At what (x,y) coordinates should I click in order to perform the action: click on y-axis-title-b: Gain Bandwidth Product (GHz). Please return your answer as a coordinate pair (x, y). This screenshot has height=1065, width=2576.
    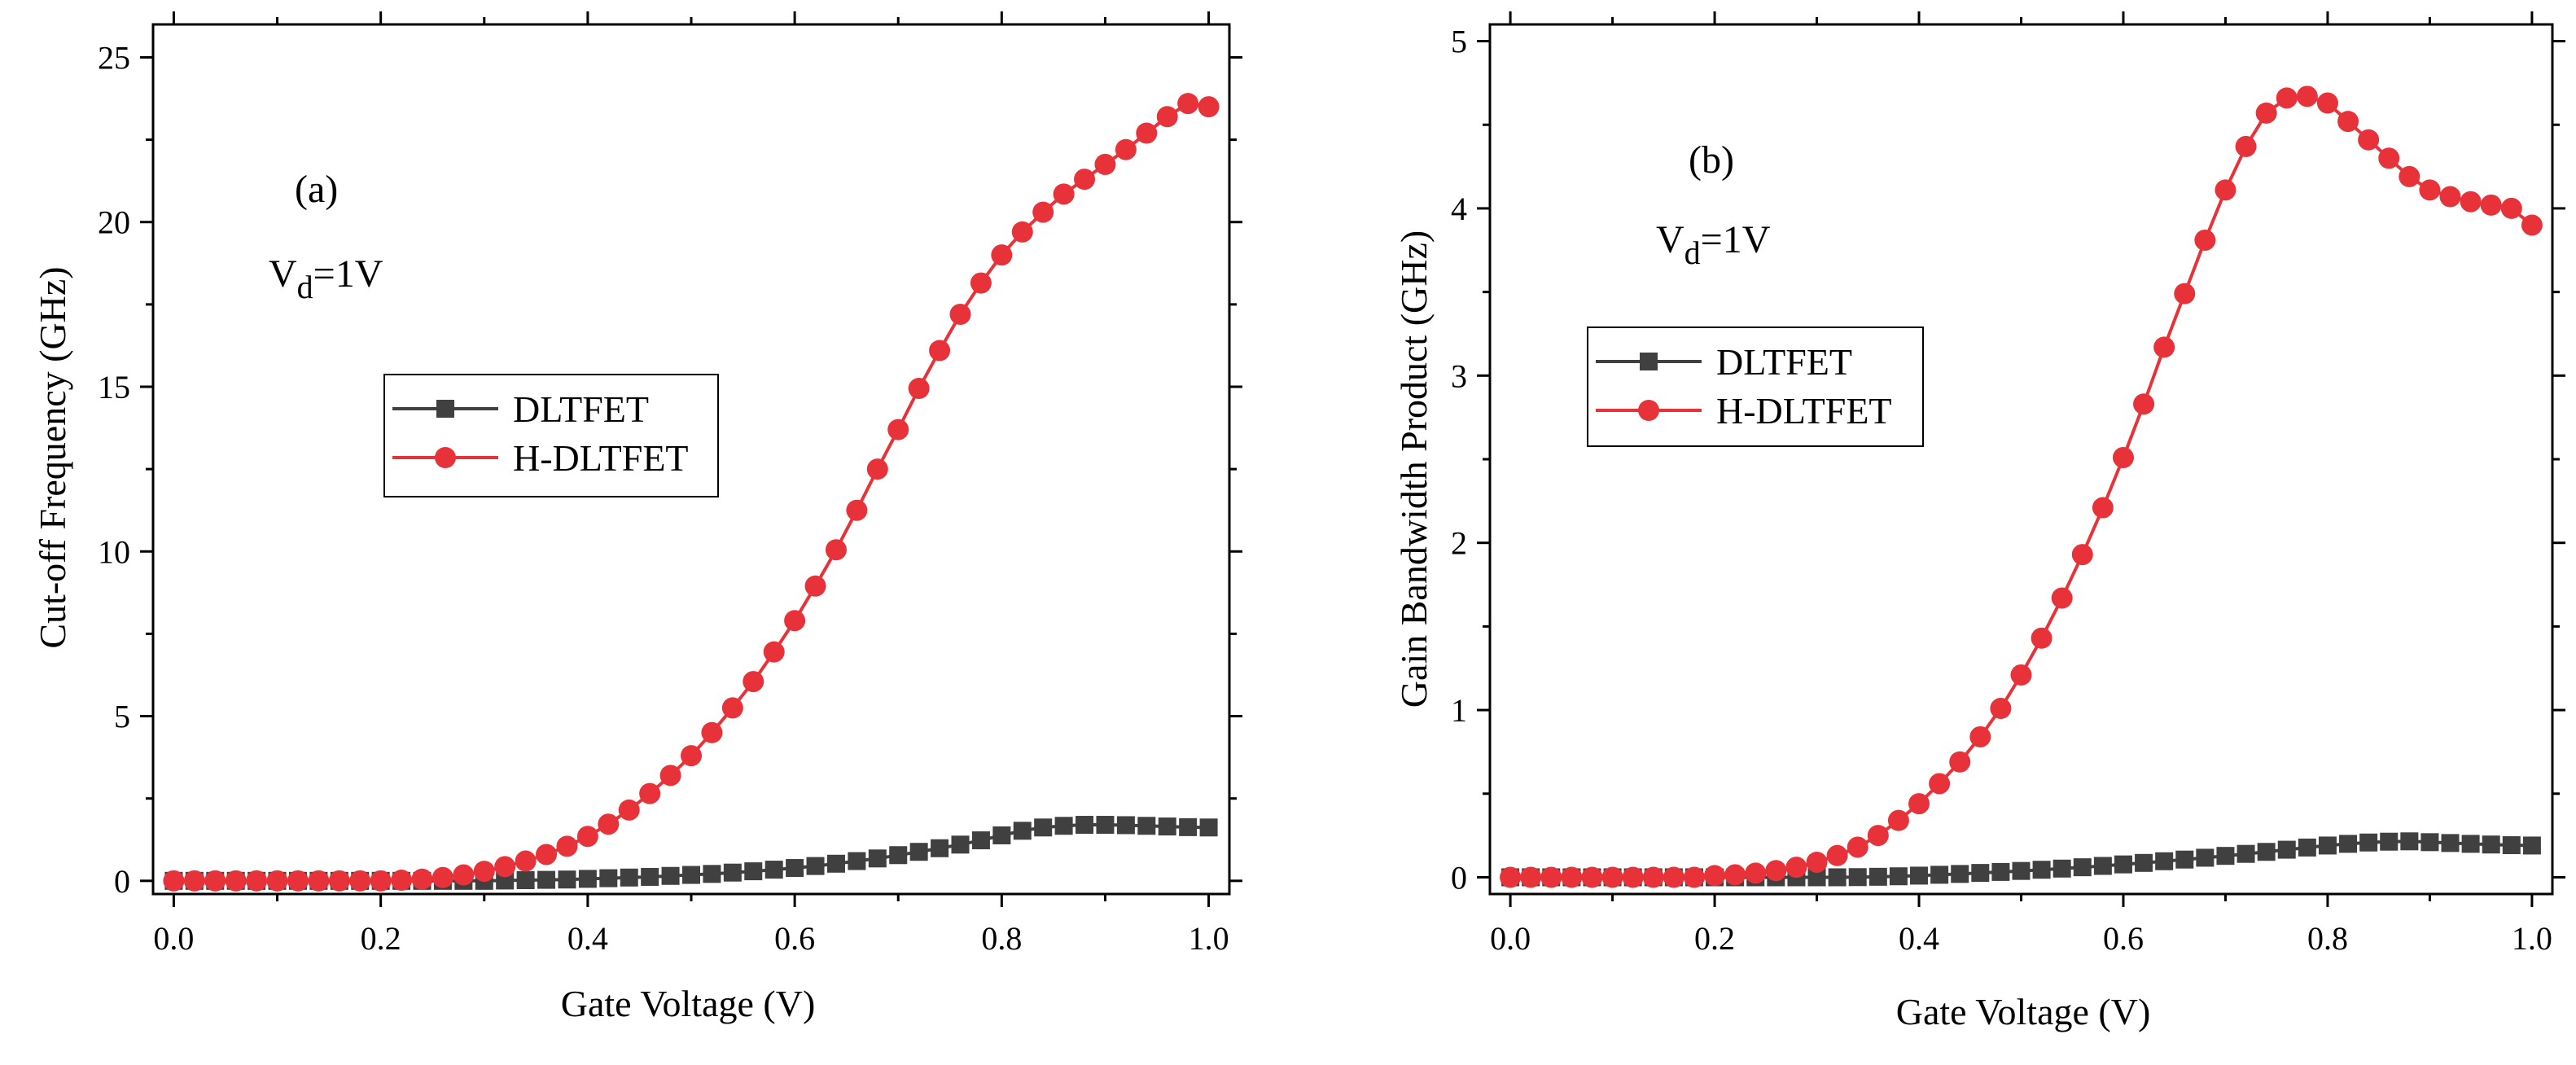
    Looking at the image, I should click on (1414, 469).